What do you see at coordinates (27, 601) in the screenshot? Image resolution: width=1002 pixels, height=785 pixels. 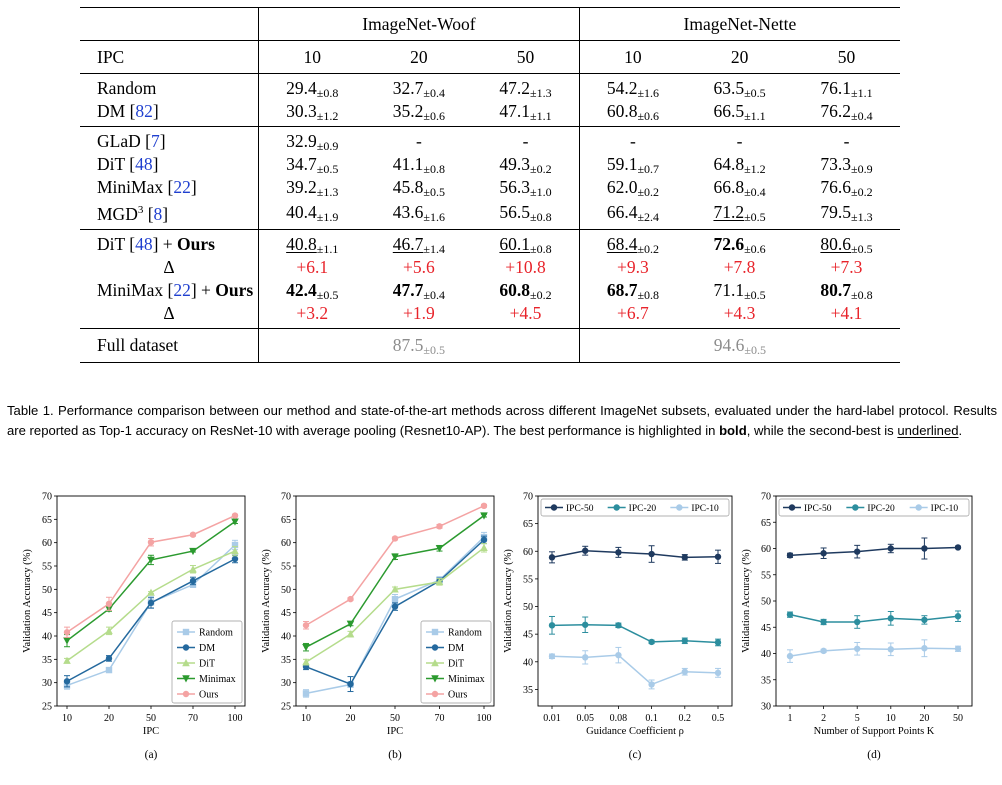 I see `y-axis-label: Validation Accuracy (%)` at bounding box center [27, 601].